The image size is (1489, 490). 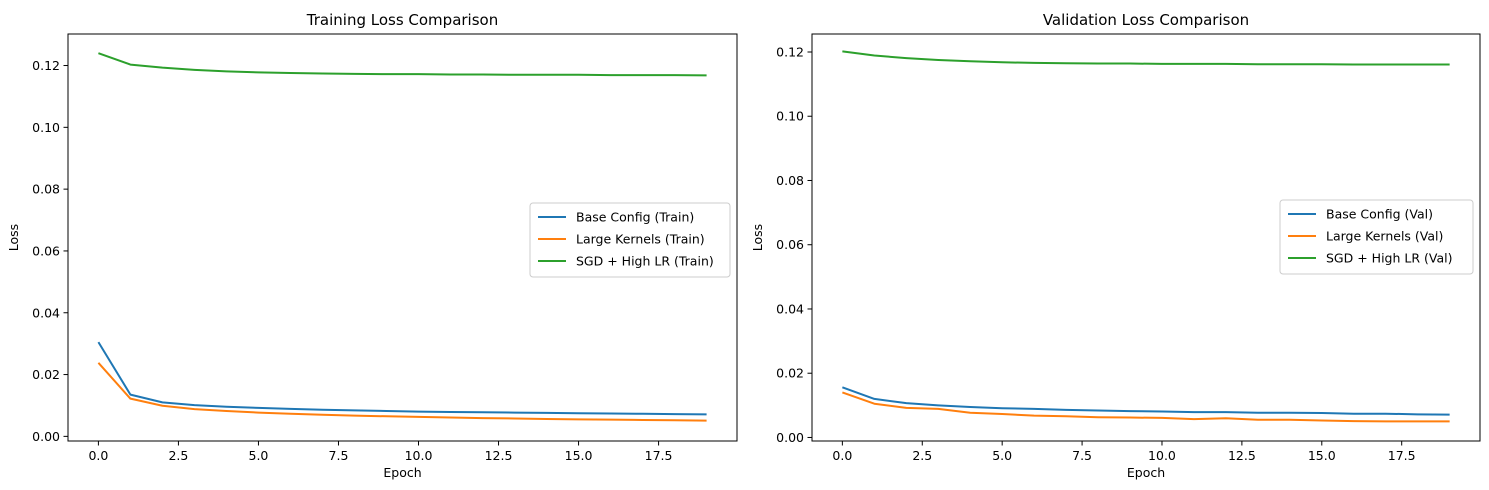 What do you see at coordinates (1379, 214) in the screenshot?
I see `legend-label: Base Config (Val)` at bounding box center [1379, 214].